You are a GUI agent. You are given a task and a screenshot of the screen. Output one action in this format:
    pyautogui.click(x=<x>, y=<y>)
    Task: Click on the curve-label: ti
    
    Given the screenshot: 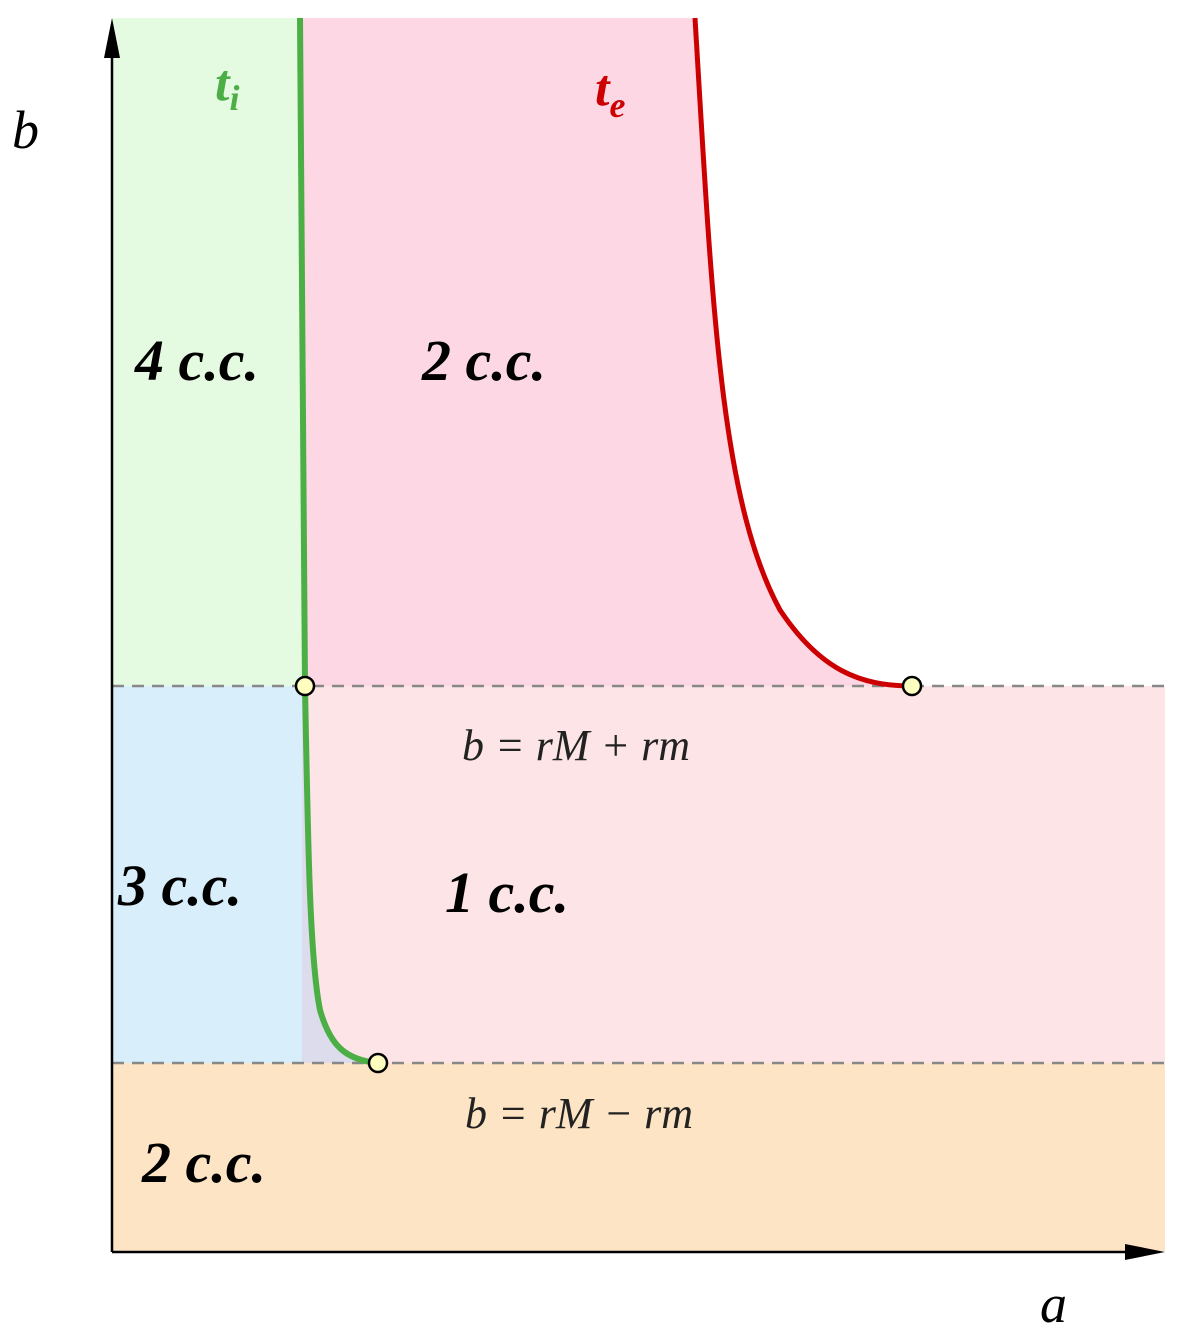 What is the action you would take?
    pyautogui.click(x=227, y=86)
    